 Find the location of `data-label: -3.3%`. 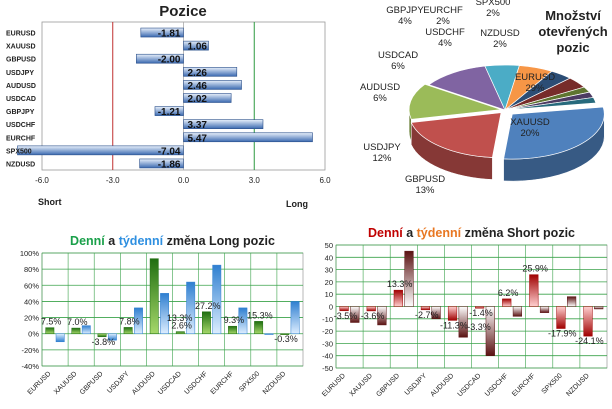

data-label: -3.3% is located at coordinates (479, 327).